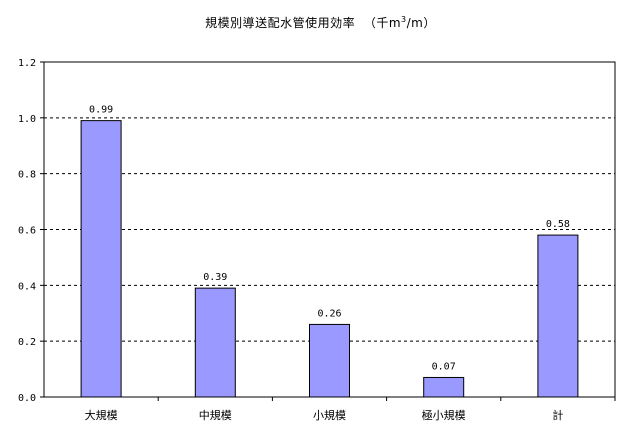 This screenshot has height=441, width=641. Describe the element at coordinates (557, 415) in the screenshot. I see `x-category-label: 計` at that location.